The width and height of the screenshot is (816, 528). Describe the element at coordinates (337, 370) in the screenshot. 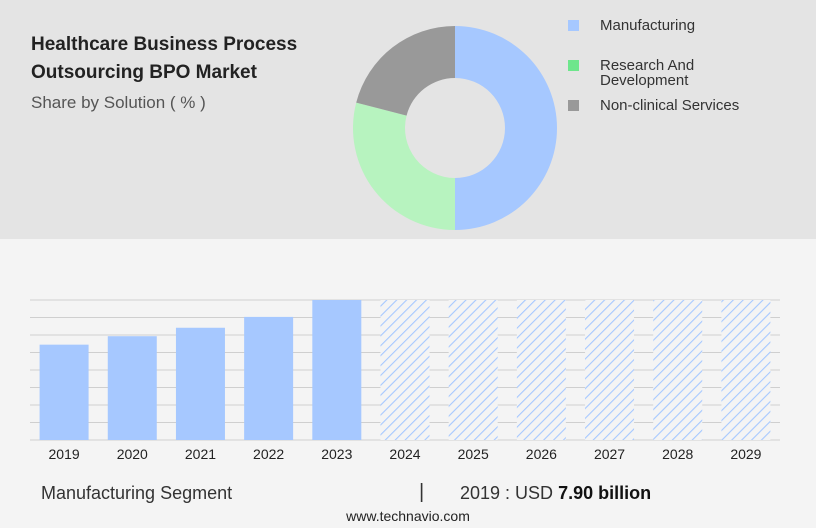

I see `bar-2023` at that location.